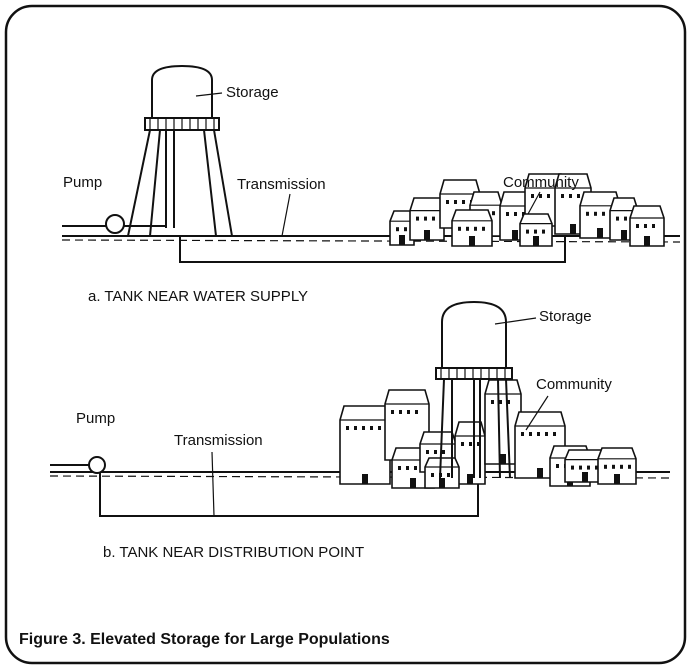  I want to click on railing, so click(182, 124).